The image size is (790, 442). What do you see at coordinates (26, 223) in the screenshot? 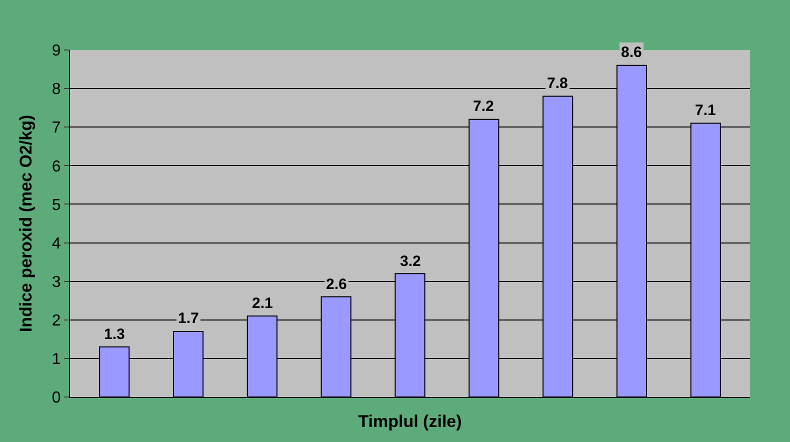
I see `y-axis-title: Indice peroxid (mec O2/kg)` at bounding box center [26, 223].